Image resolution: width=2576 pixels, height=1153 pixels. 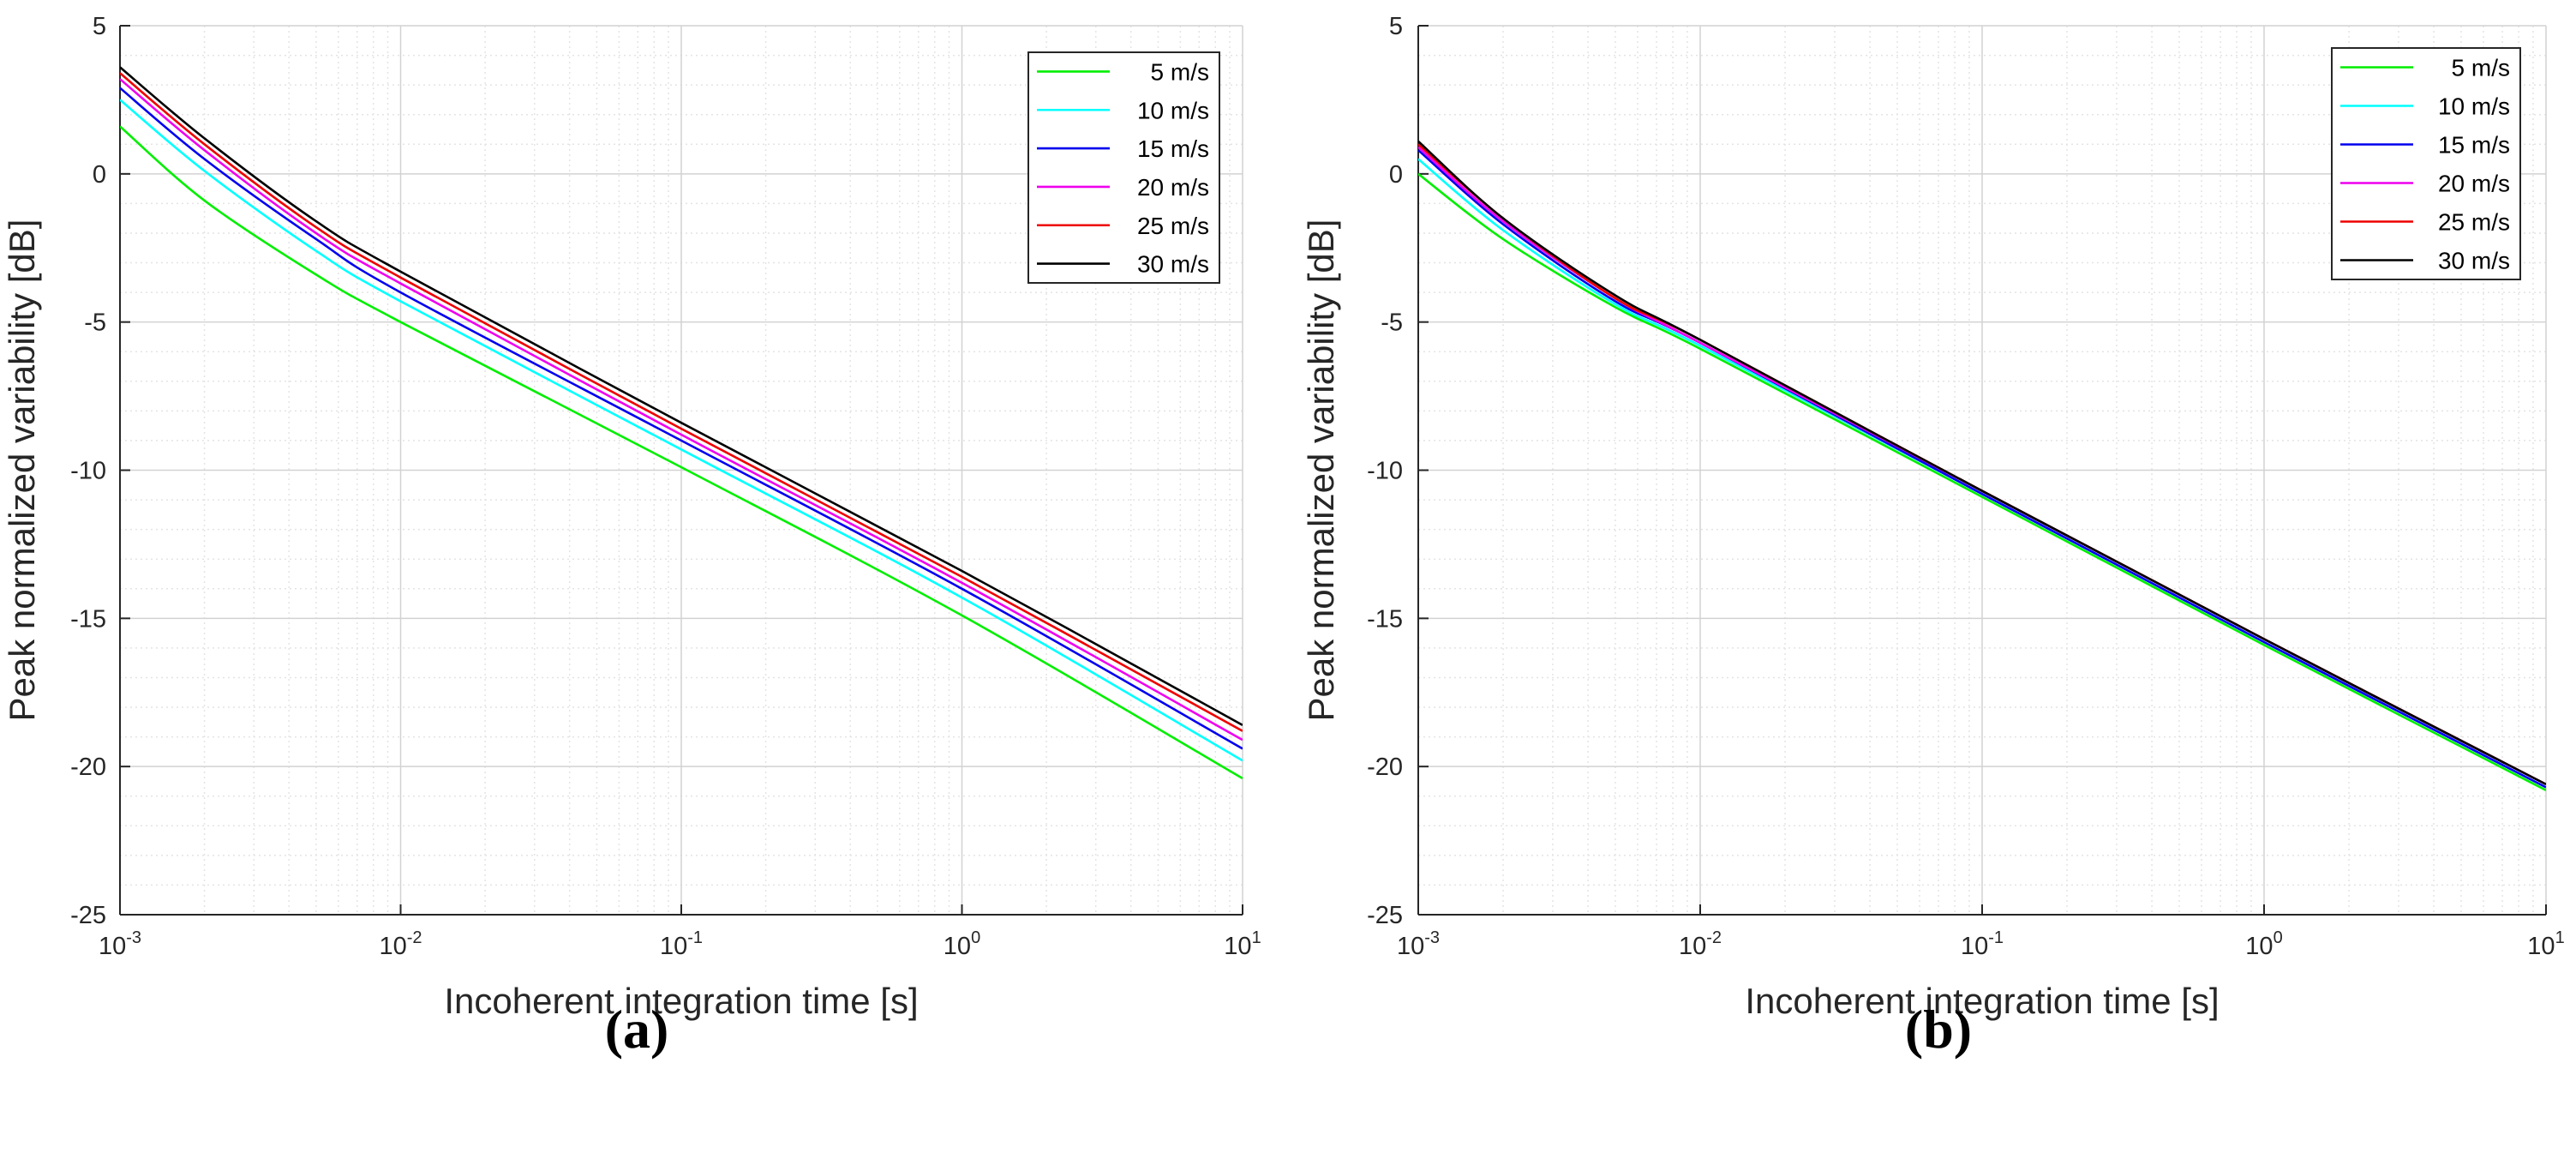 What do you see at coordinates (1385, 767) in the screenshot?
I see `chart1-y-tick-label: -20` at bounding box center [1385, 767].